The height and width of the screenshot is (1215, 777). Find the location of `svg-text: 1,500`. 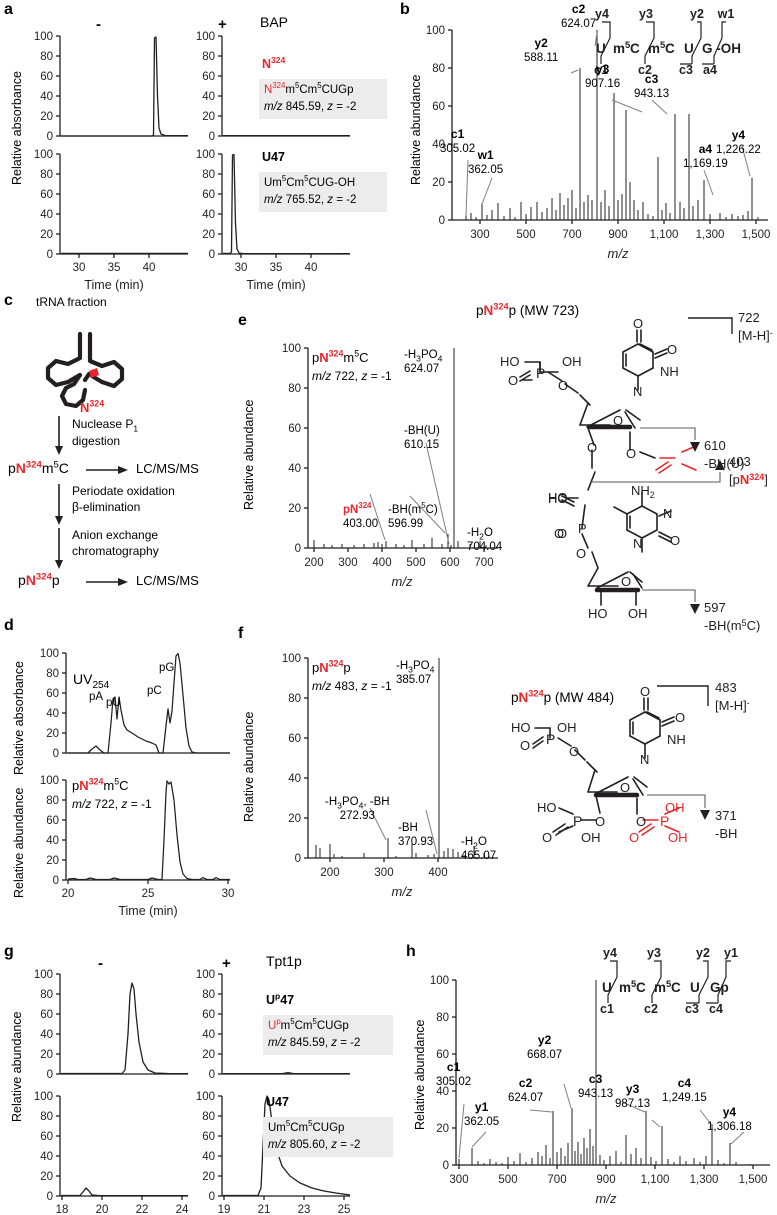

svg-text: 1,500 is located at coordinates (753, 1180).